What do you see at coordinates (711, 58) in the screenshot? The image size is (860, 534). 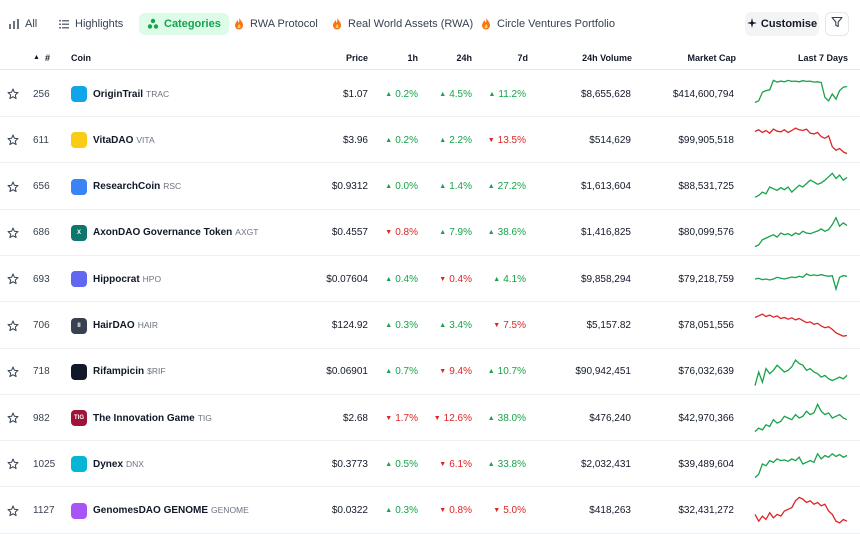 I see `column-market-cap: Market Cap` at bounding box center [711, 58].